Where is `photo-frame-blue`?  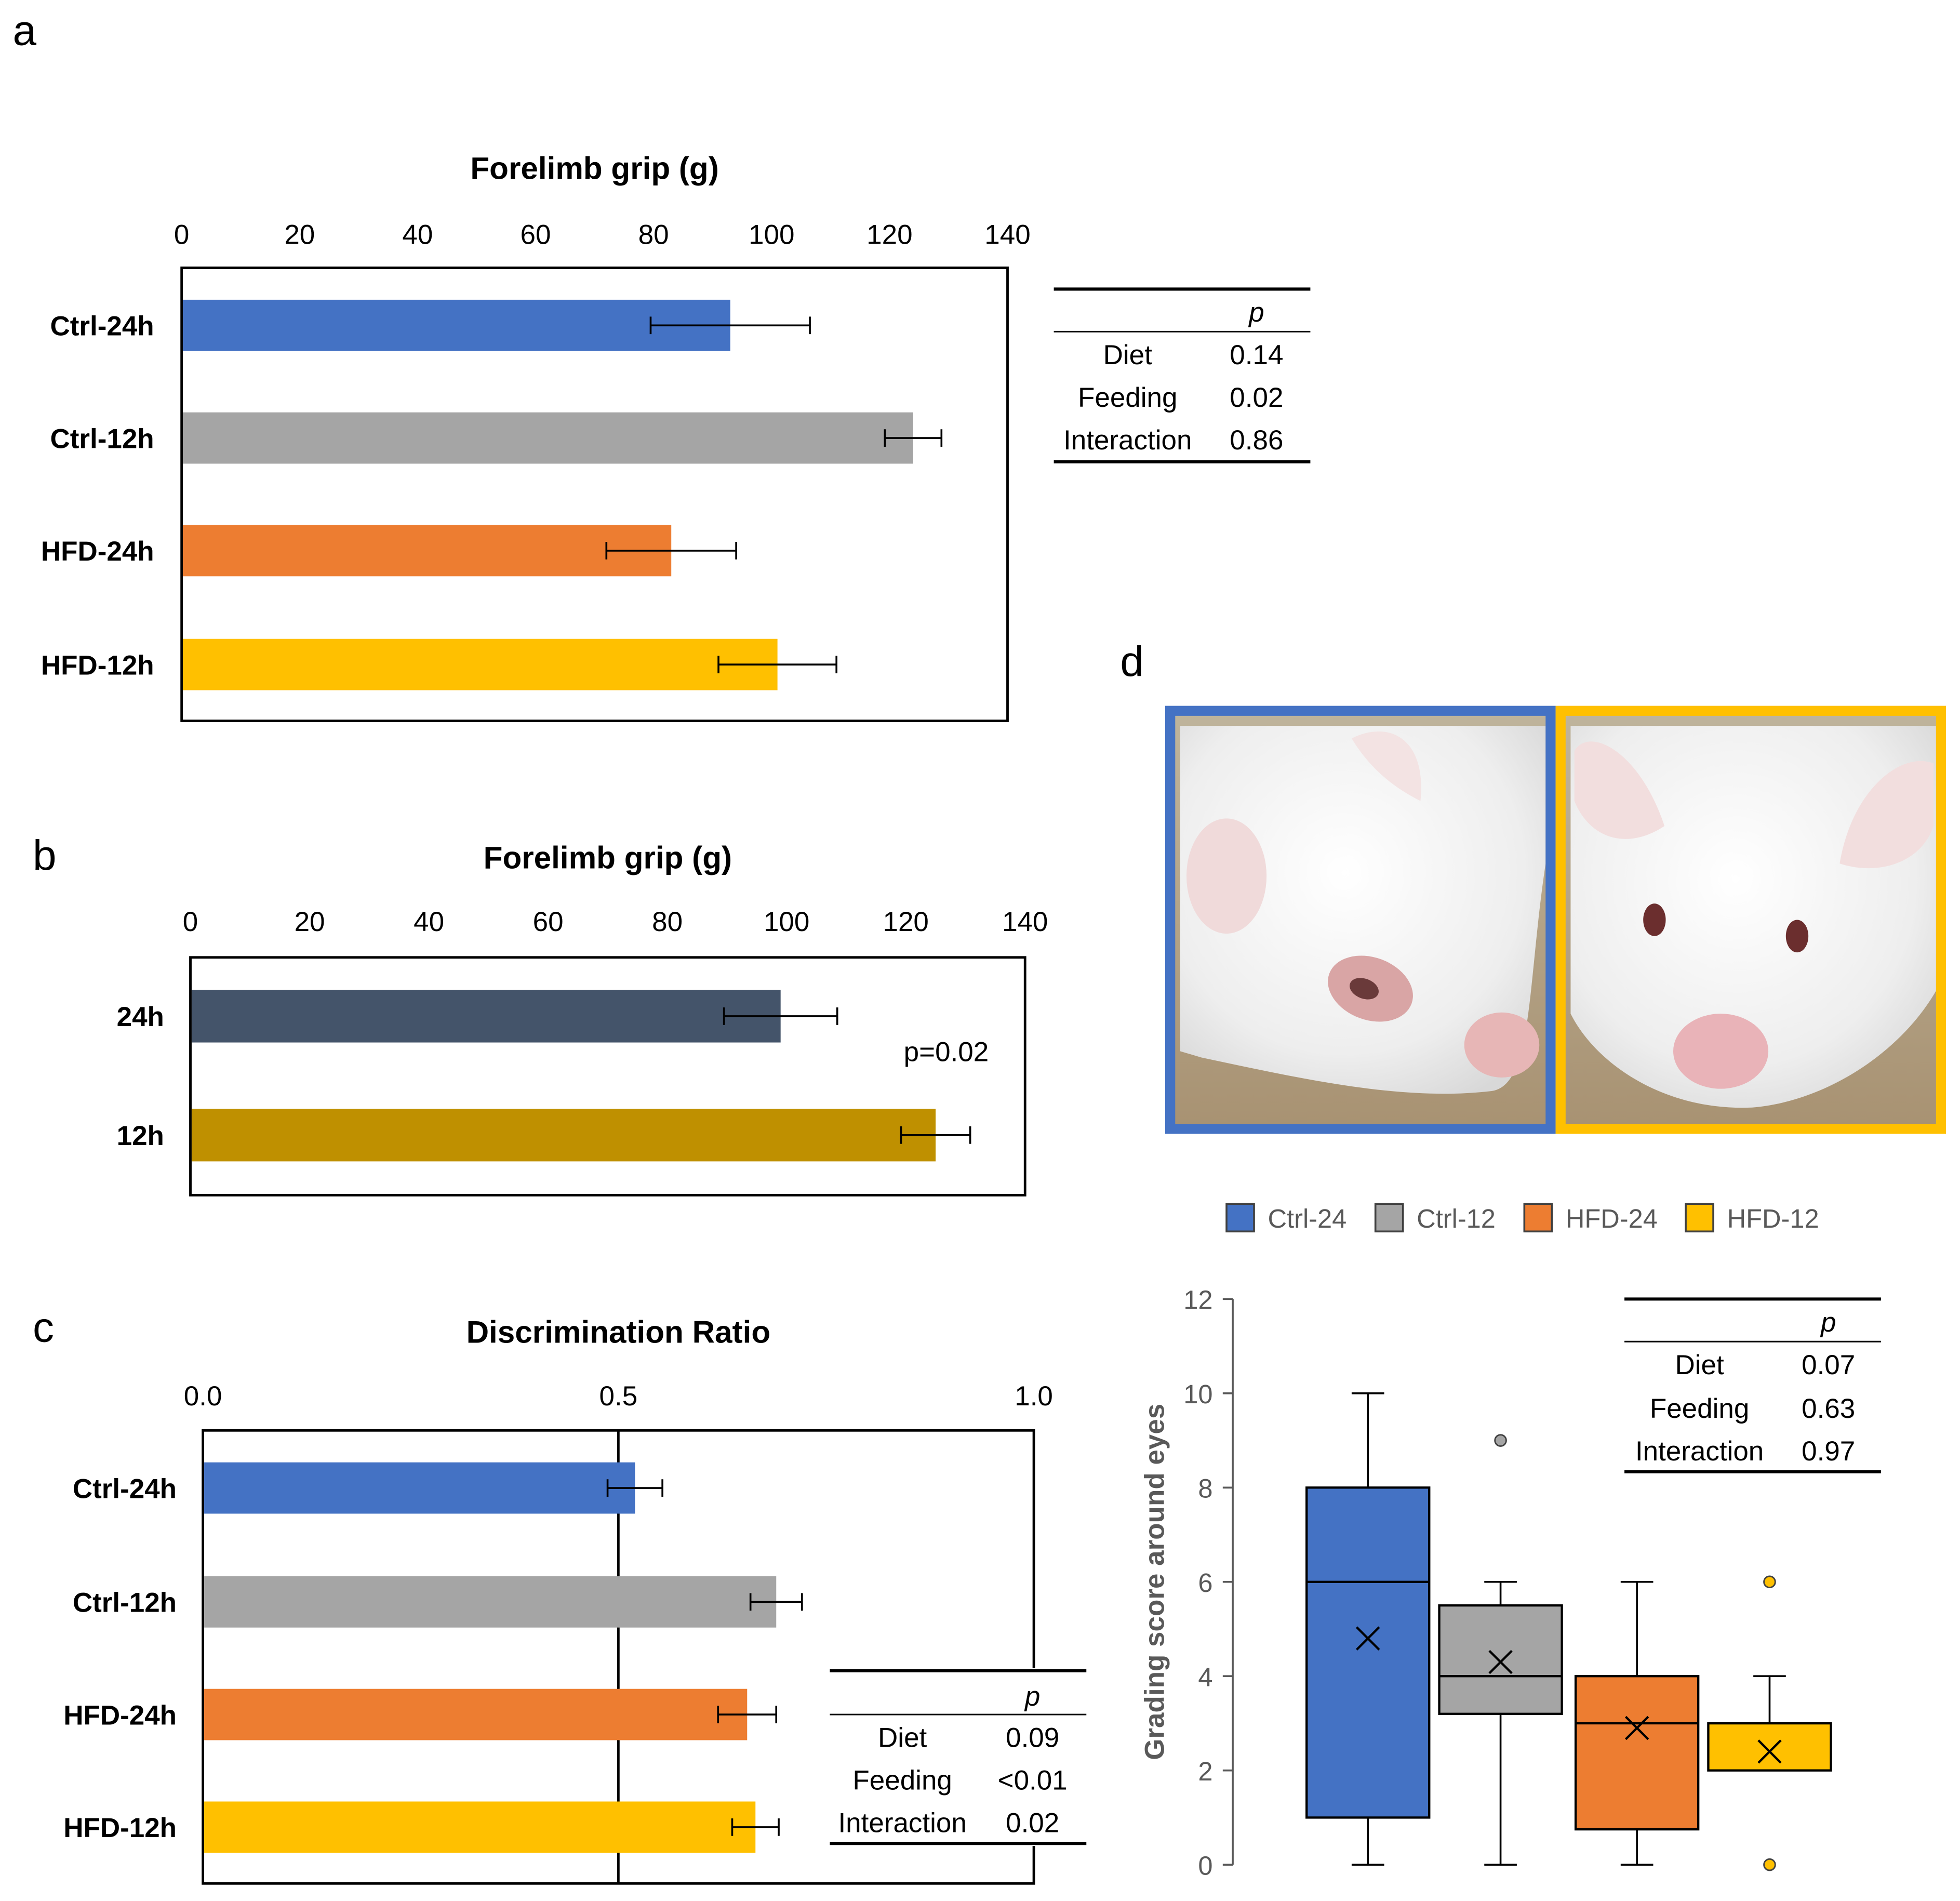 photo-frame-blue is located at coordinates (1360, 920).